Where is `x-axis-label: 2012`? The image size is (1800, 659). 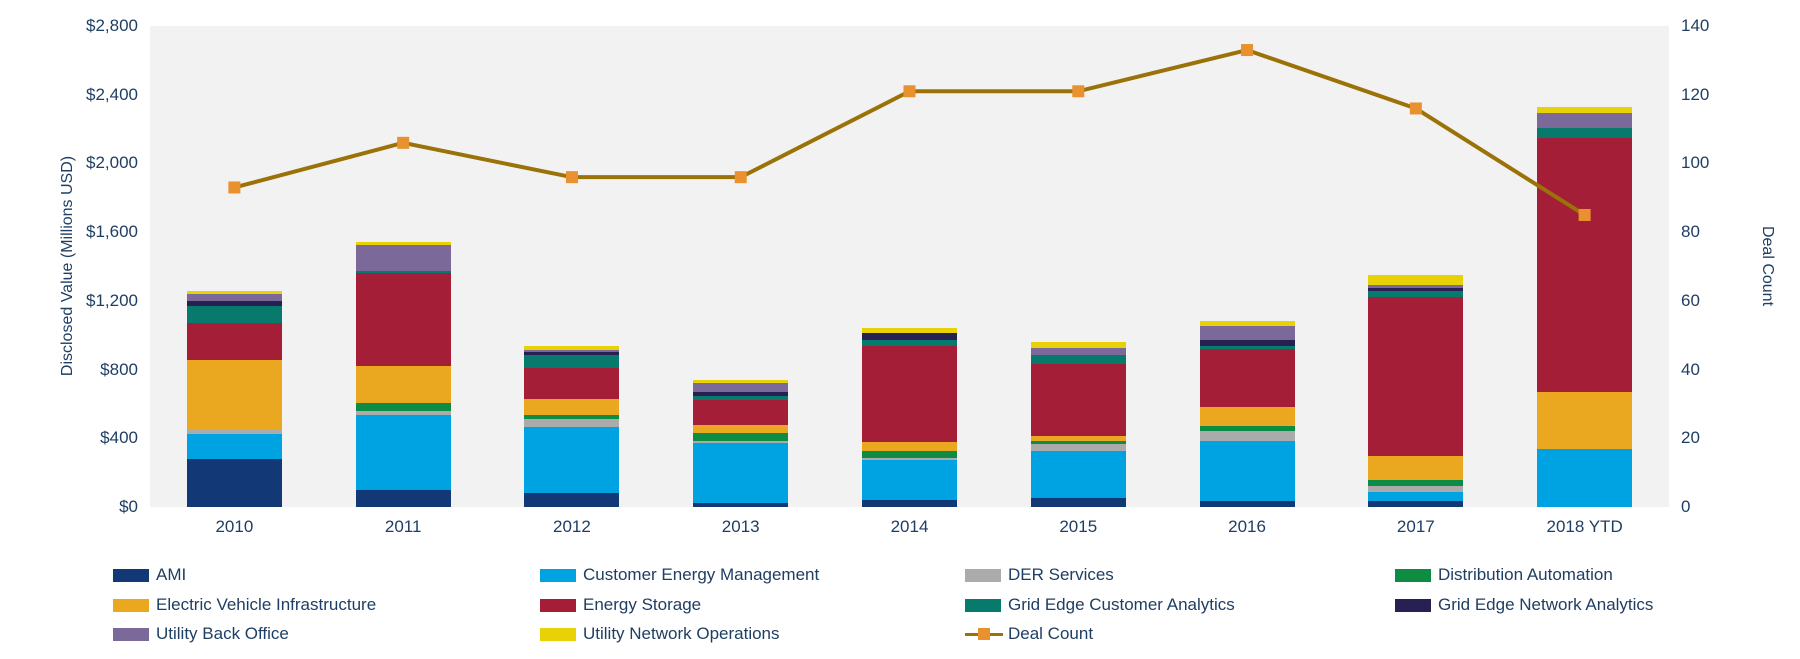
x-axis-label: 2012 is located at coordinates (572, 526).